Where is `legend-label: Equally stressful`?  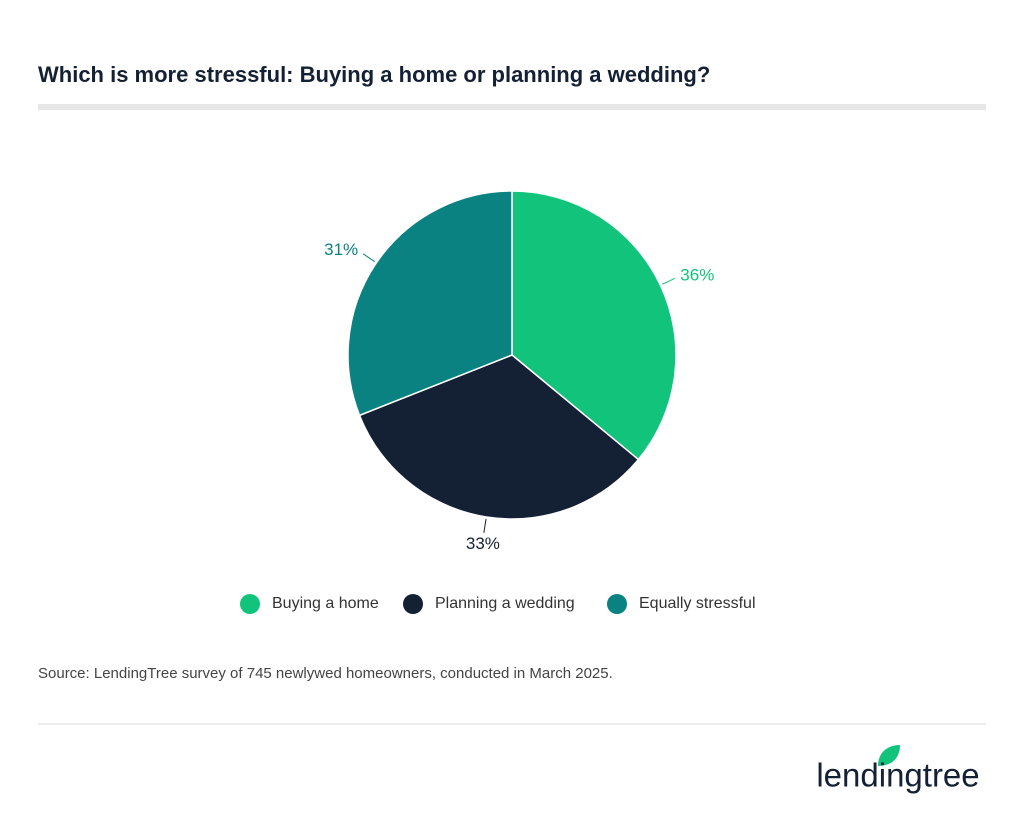
legend-label: Equally stressful is located at coordinates (697, 603).